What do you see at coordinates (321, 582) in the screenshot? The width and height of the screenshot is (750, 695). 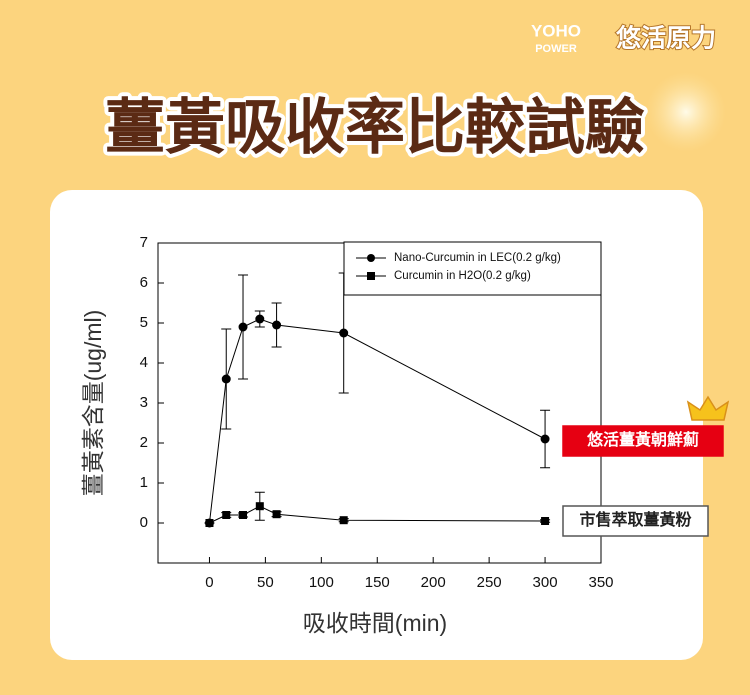 I see `x-tick-label: 100` at bounding box center [321, 582].